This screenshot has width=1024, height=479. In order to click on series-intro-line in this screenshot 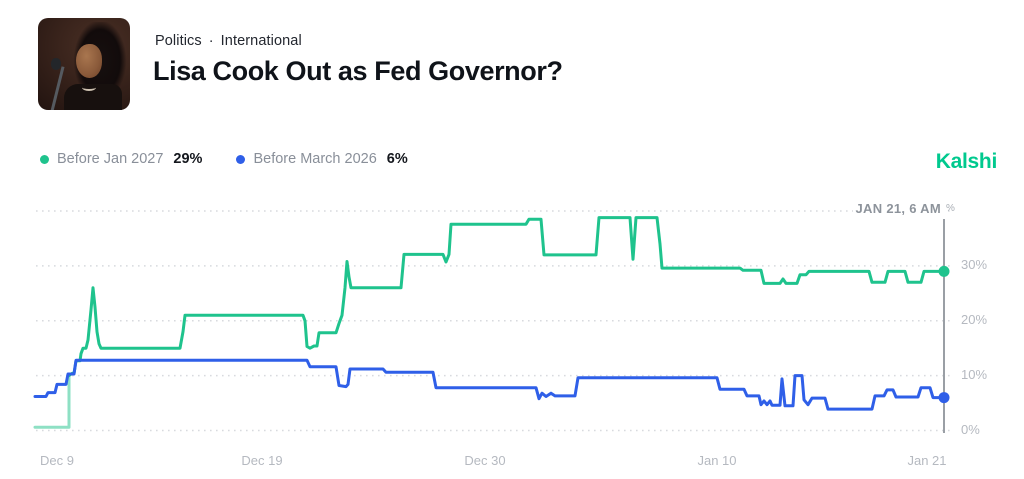, I will do `click(52, 401)`.